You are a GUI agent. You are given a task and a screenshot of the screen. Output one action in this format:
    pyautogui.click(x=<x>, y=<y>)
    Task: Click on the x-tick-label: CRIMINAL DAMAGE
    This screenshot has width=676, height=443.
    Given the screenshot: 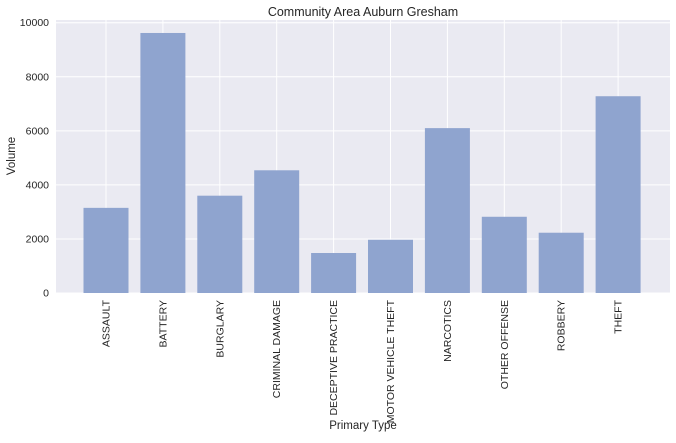 What is the action you would take?
    pyautogui.click(x=277, y=349)
    